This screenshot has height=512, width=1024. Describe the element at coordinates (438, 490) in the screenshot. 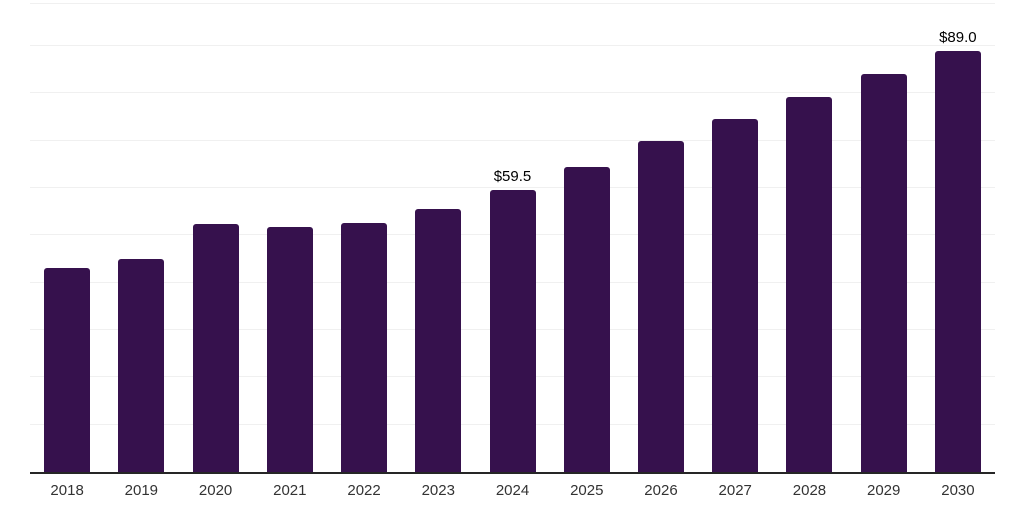

I see `x-axis-label: 2023` at that location.